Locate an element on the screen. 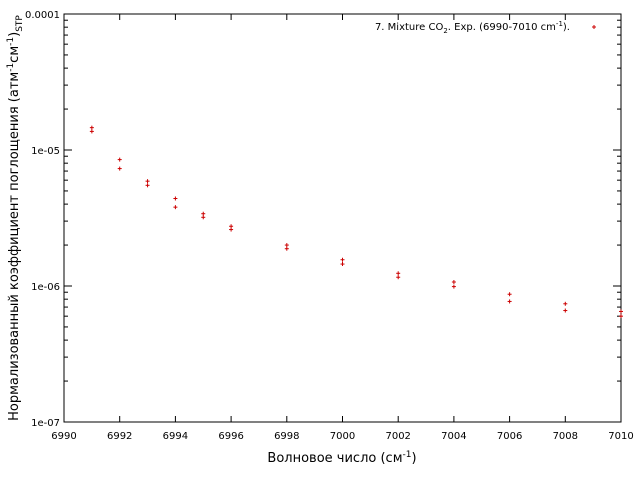 The width and height of the screenshot is (640, 480). y-tick-labels: 1e-07 1e-06 1e-05 0.0001 is located at coordinates (42, 219).